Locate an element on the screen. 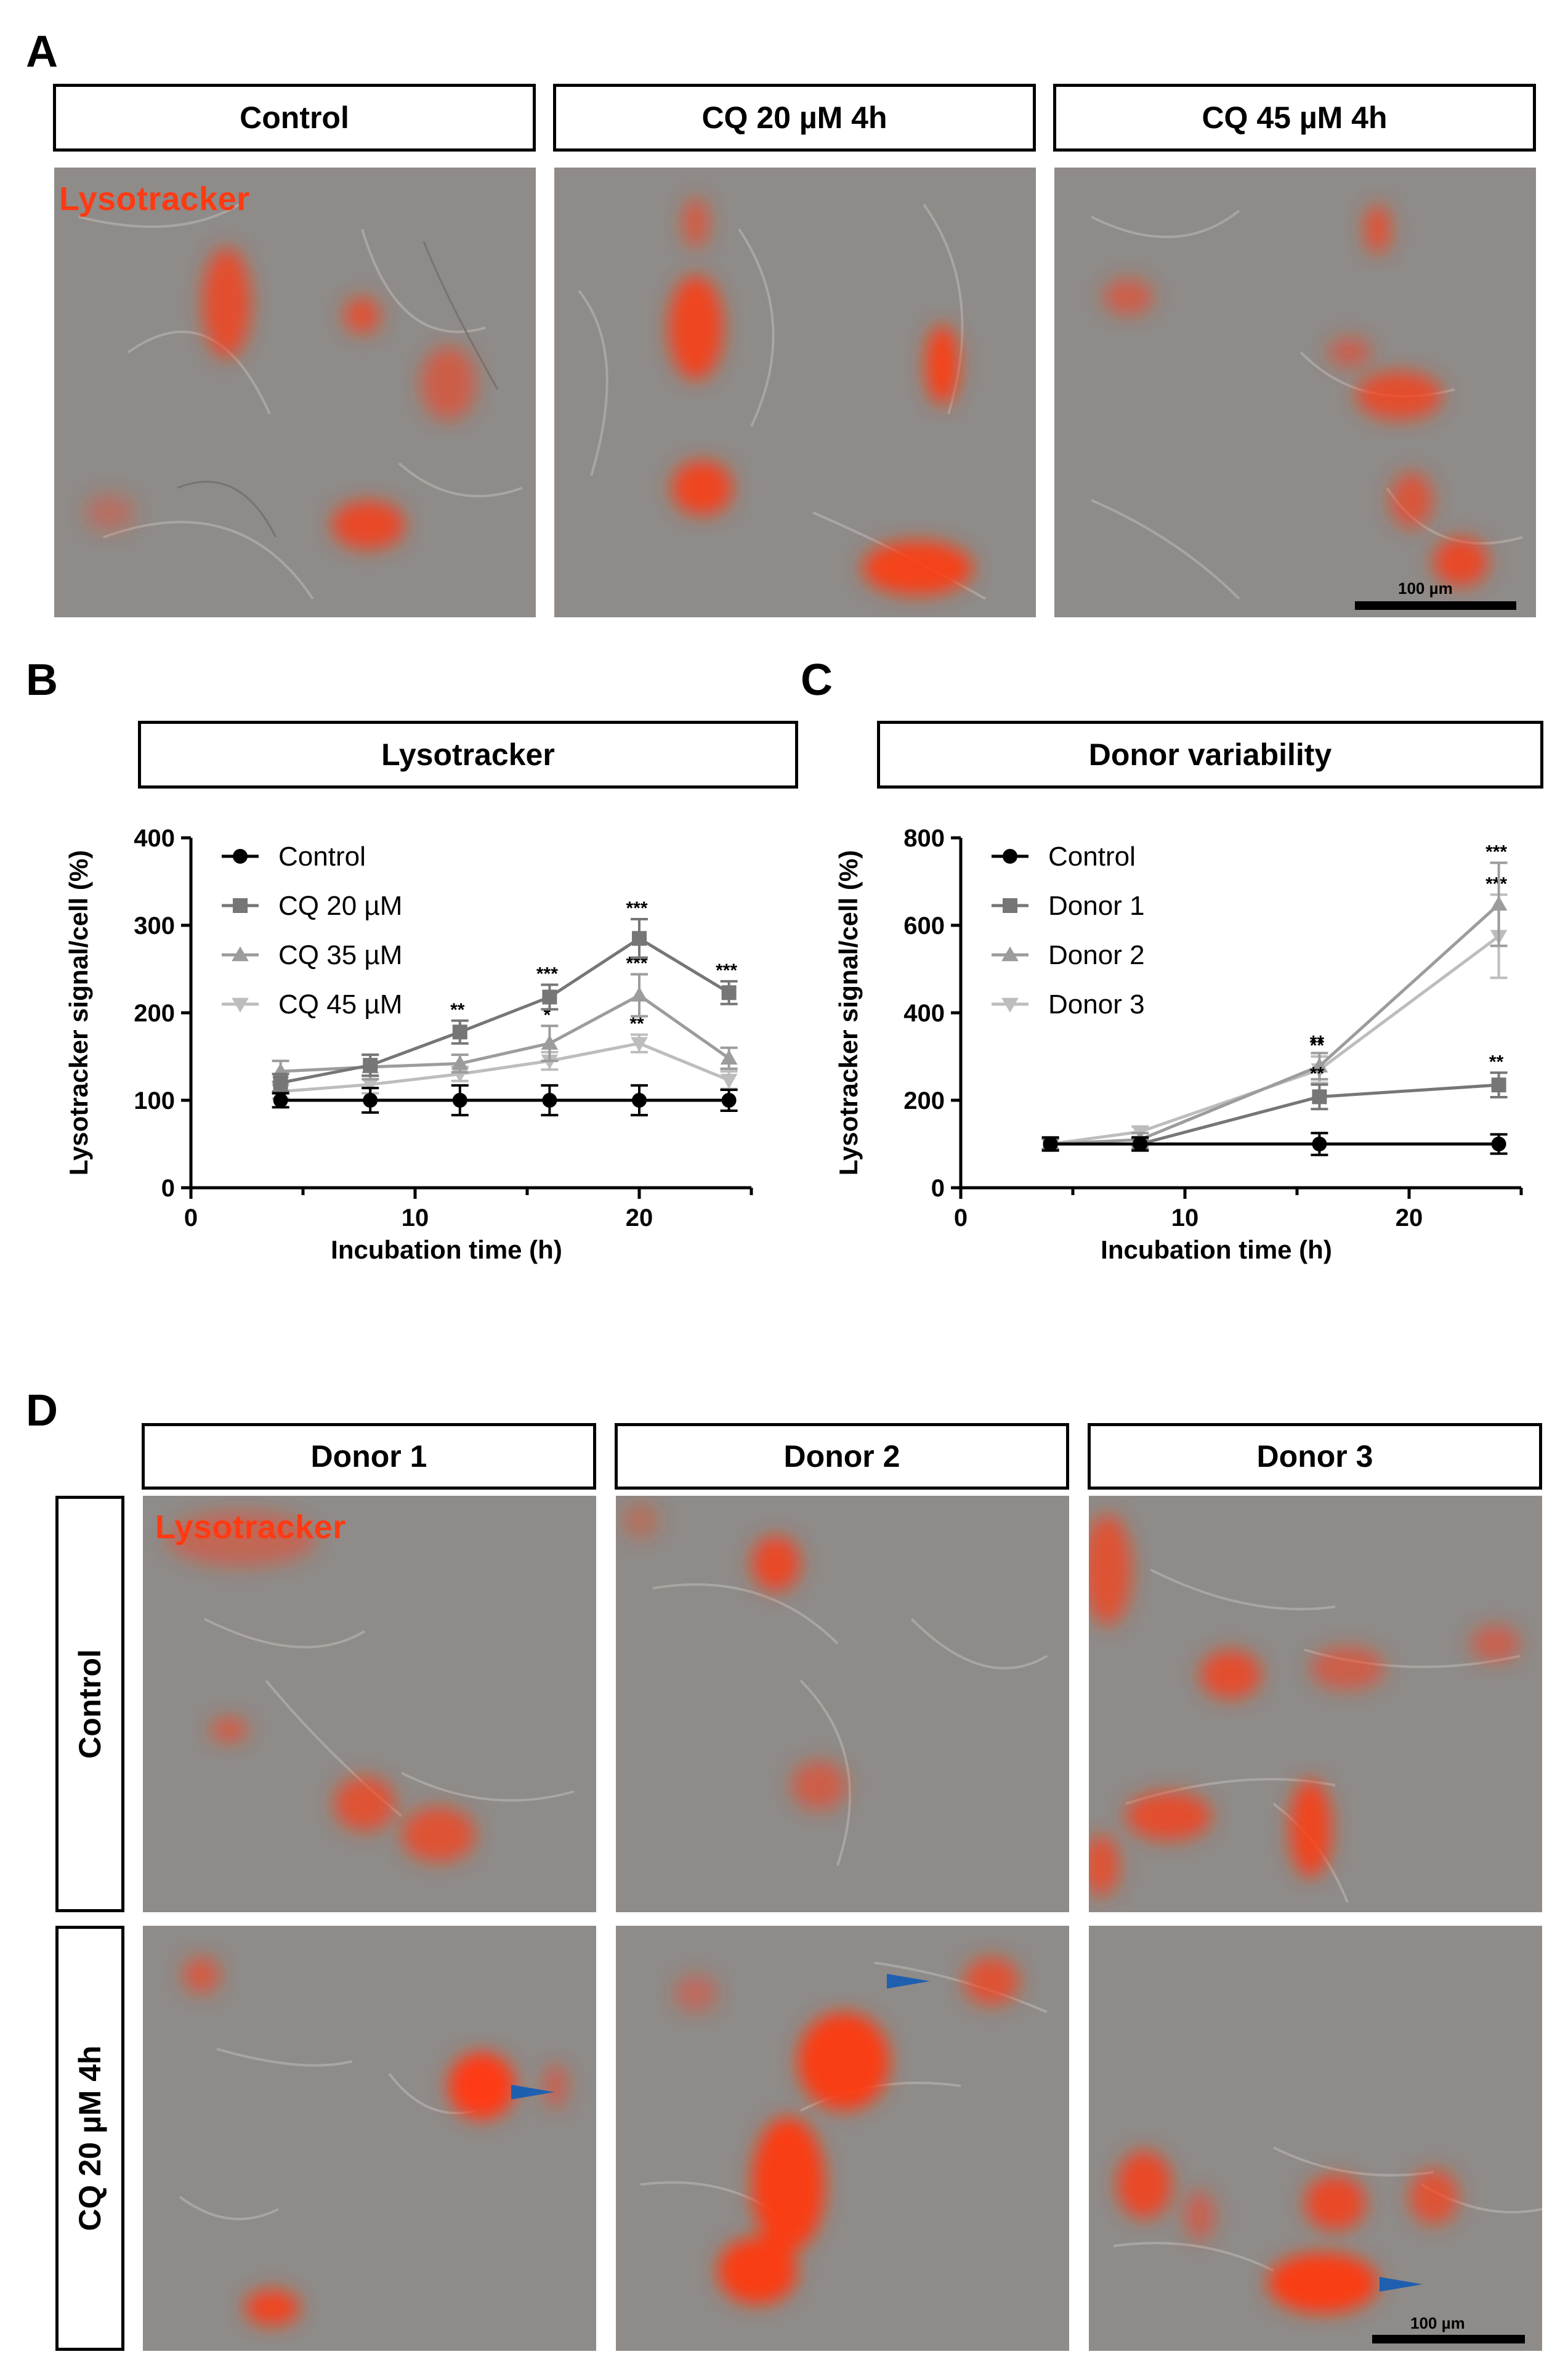 This screenshot has width=1568, height=2357. chart-b-x-axis-label: Incubation time (h) is located at coordinates (446, 1249).